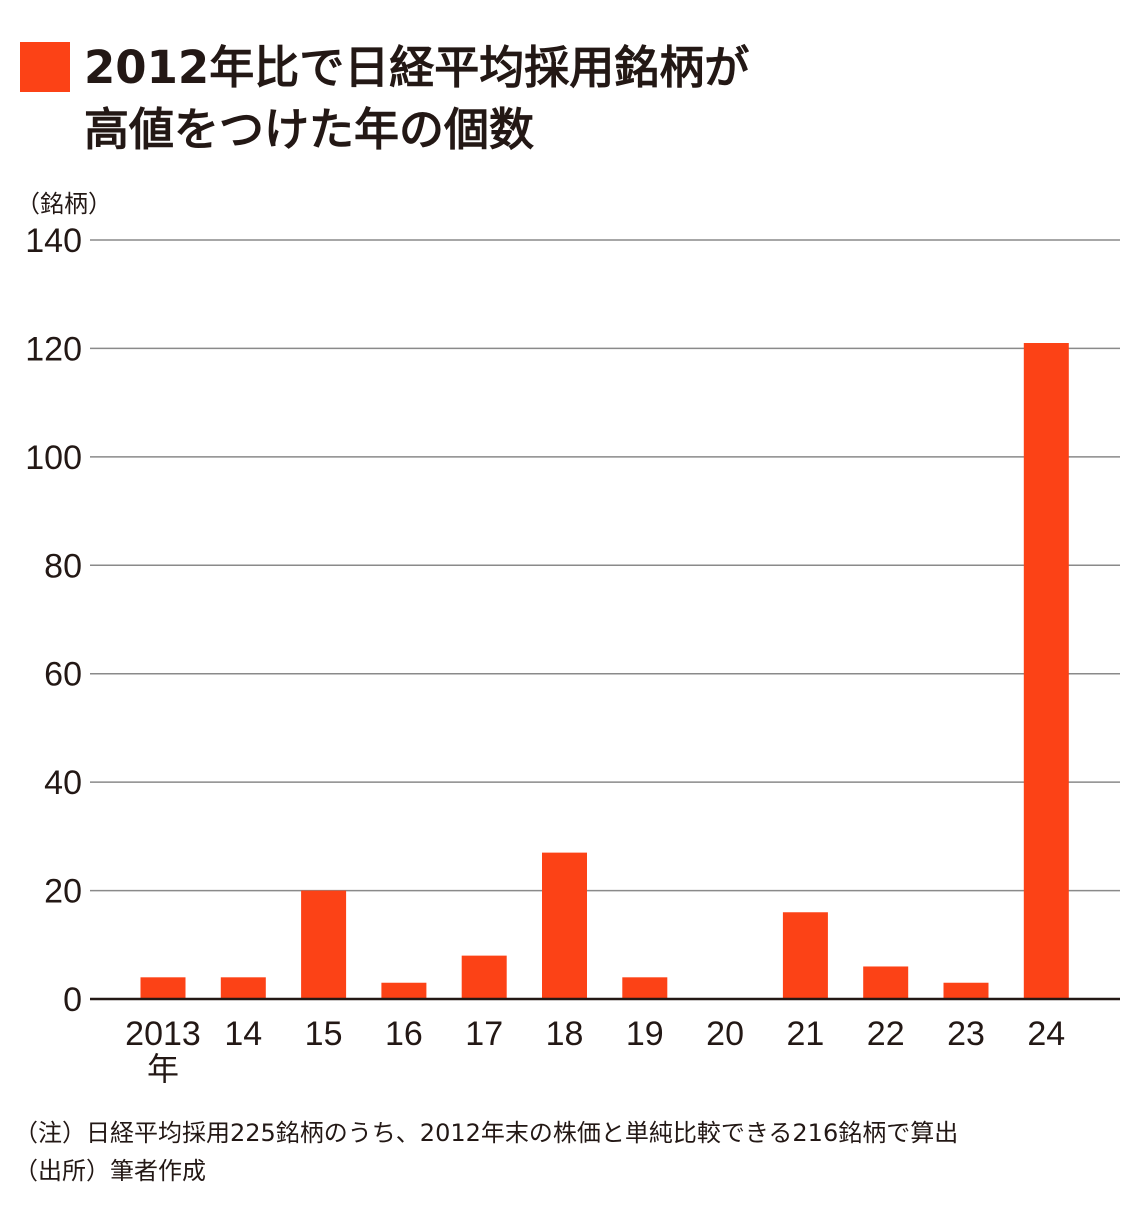 The width and height of the screenshot is (1140, 1225). What do you see at coordinates (53, 241) in the screenshot?
I see `y-tick-label: 140` at bounding box center [53, 241].